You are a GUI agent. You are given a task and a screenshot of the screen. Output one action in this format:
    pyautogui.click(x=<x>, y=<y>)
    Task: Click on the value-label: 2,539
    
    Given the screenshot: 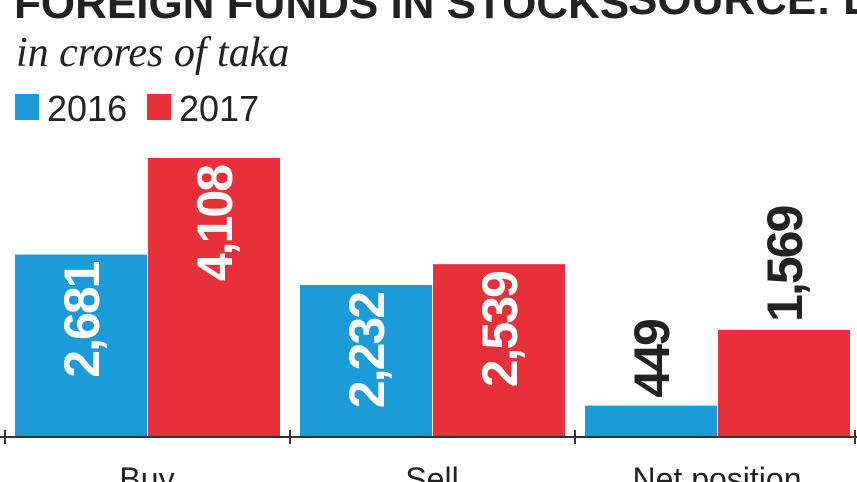 What is the action you would take?
    pyautogui.click(x=500, y=329)
    